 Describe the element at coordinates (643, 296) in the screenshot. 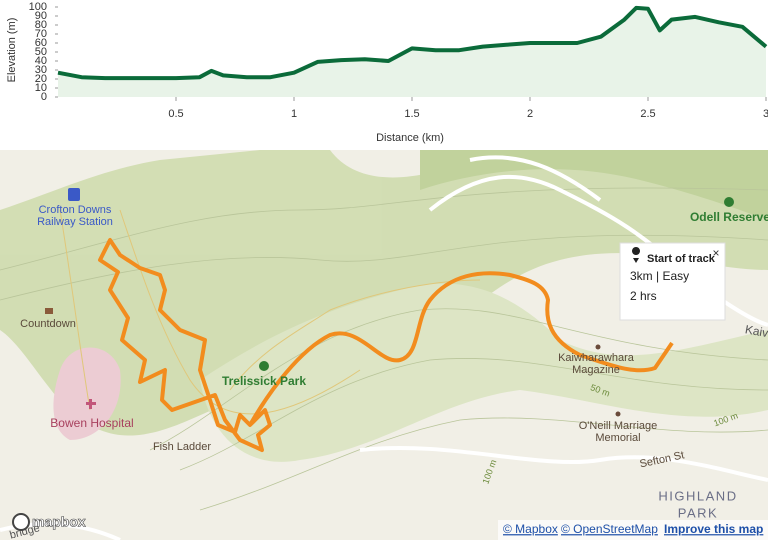

I see `popup-duration: 2 hrs` at that location.